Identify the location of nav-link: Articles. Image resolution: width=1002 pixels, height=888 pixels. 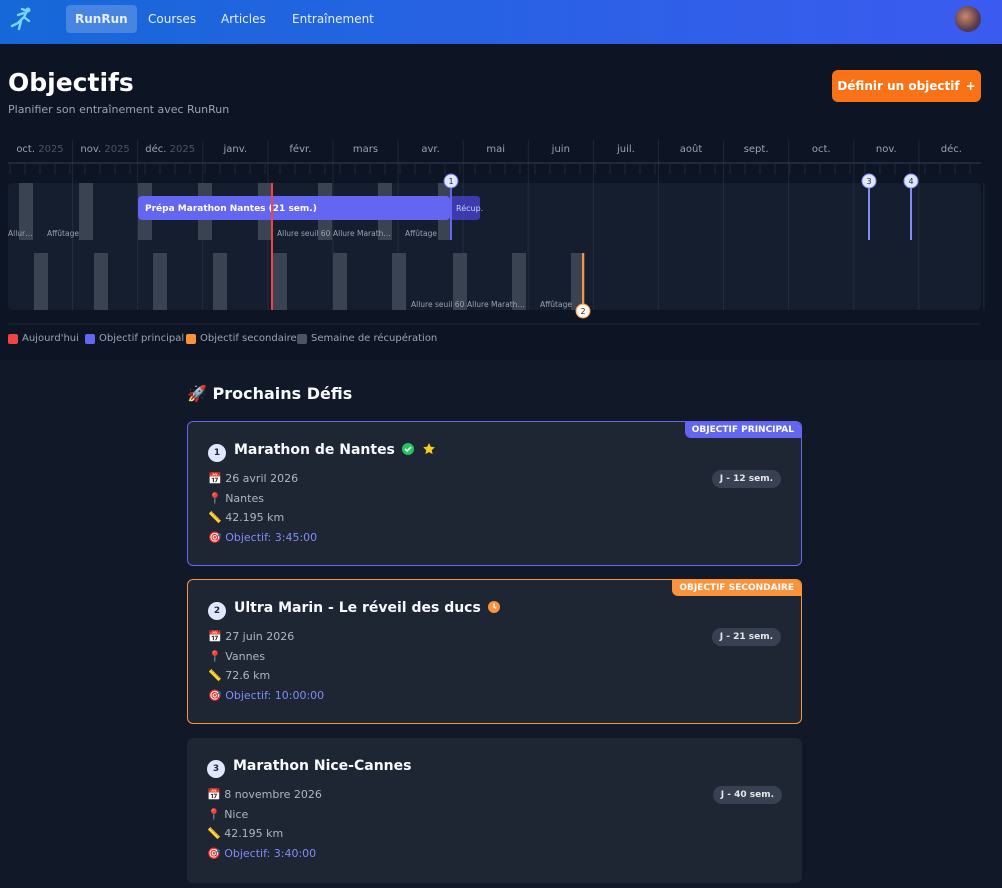
(243, 19).